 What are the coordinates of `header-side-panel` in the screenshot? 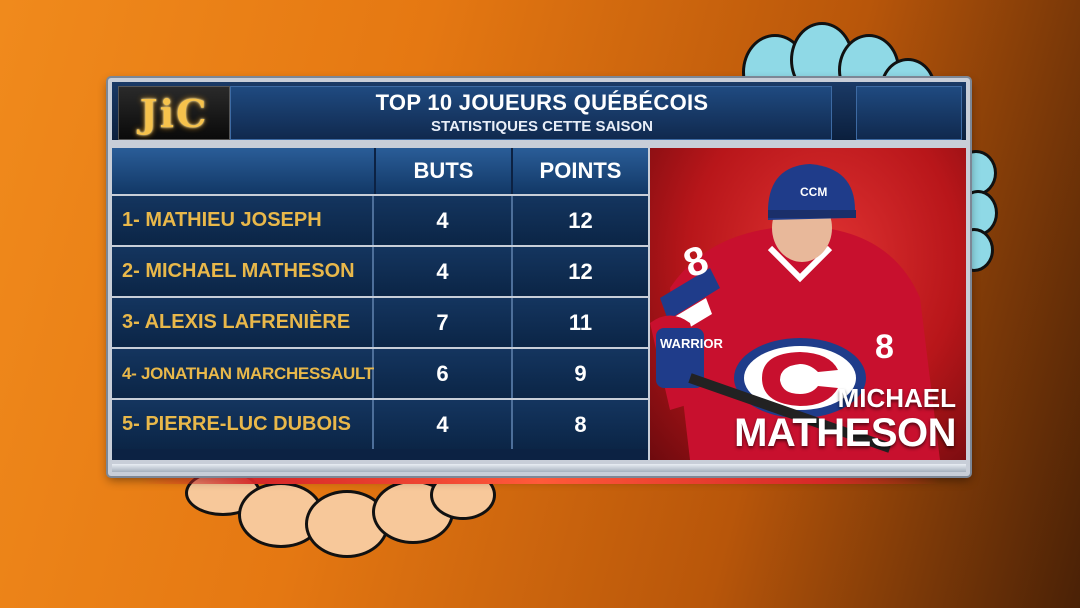 It's located at (909, 113).